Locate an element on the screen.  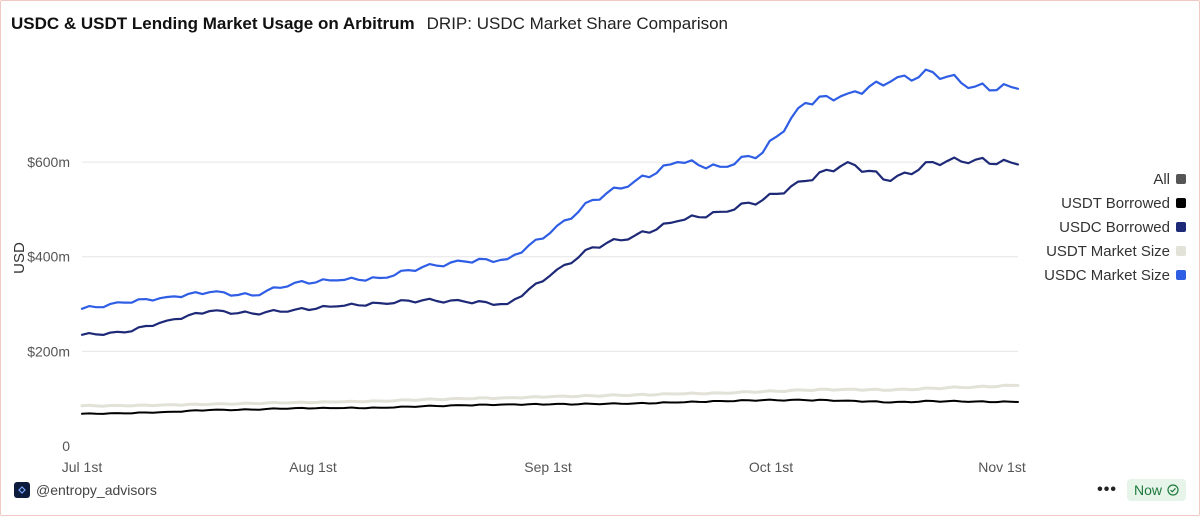
x-tick-label: Oct 1st is located at coordinates (771, 467).